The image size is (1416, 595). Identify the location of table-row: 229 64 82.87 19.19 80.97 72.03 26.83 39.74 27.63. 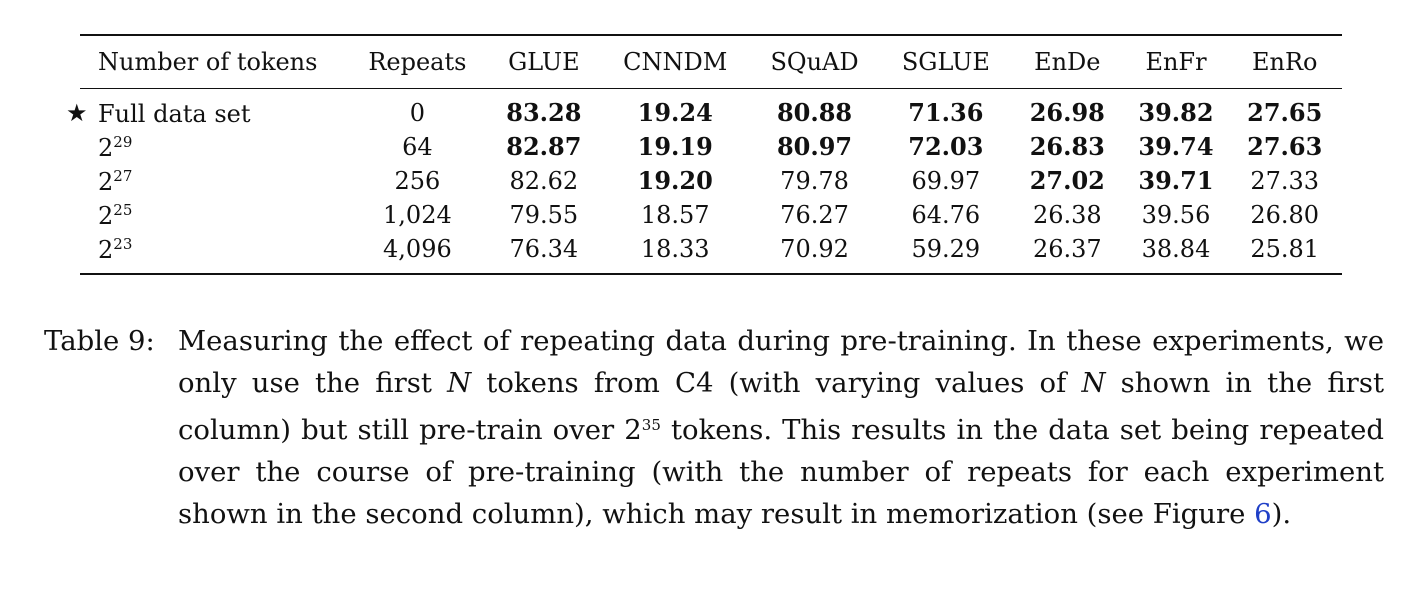
(711, 147).